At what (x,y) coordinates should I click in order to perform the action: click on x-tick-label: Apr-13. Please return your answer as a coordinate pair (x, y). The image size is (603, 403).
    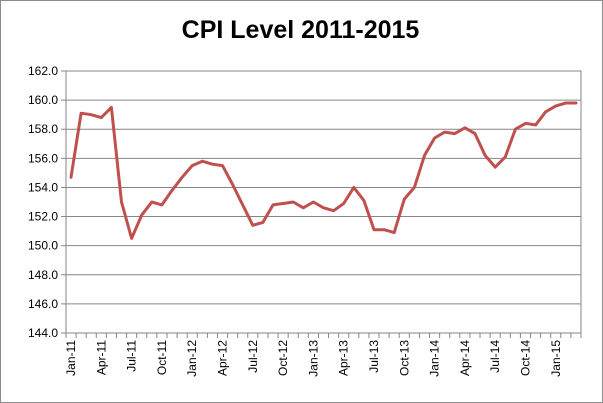
    Looking at the image, I should click on (344, 358).